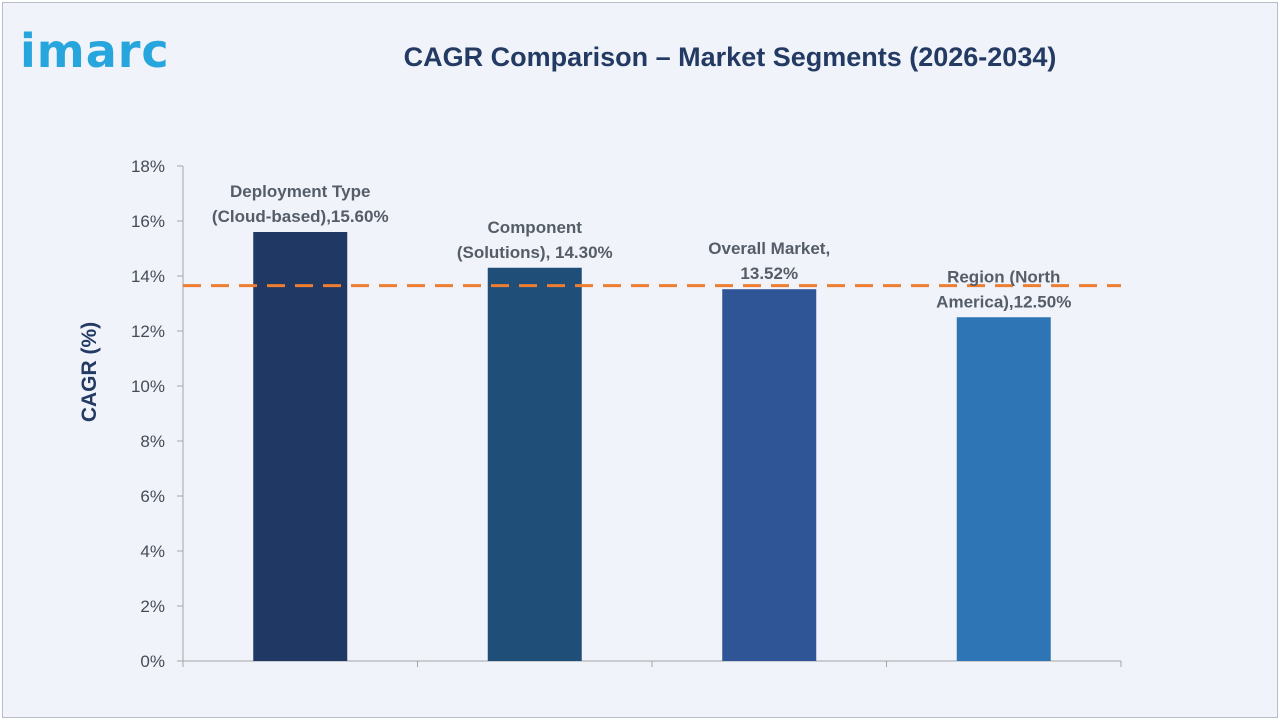  I want to click on data-label: Component (Solutions), 14.30%, so click(535, 240).